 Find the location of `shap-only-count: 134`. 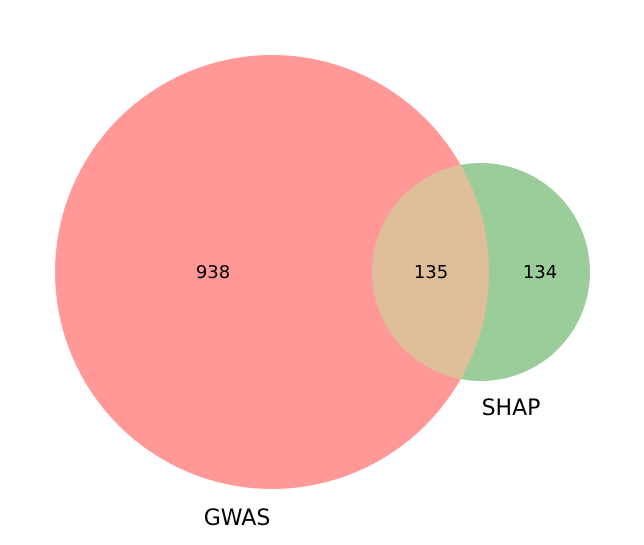

shap-only-count: 134 is located at coordinates (540, 272).